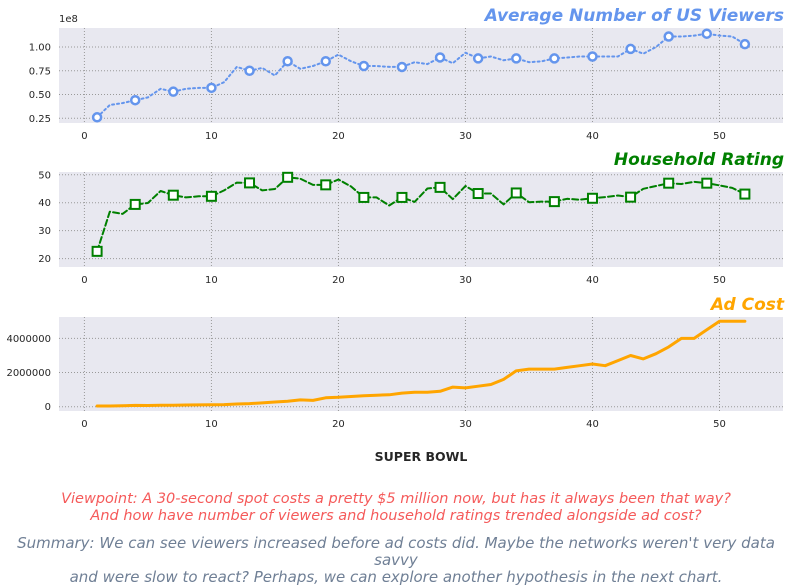  What do you see at coordinates (40, 119) in the screenshot?
I see `y-tick-label: 0.25` at bounding box center [40, 119].